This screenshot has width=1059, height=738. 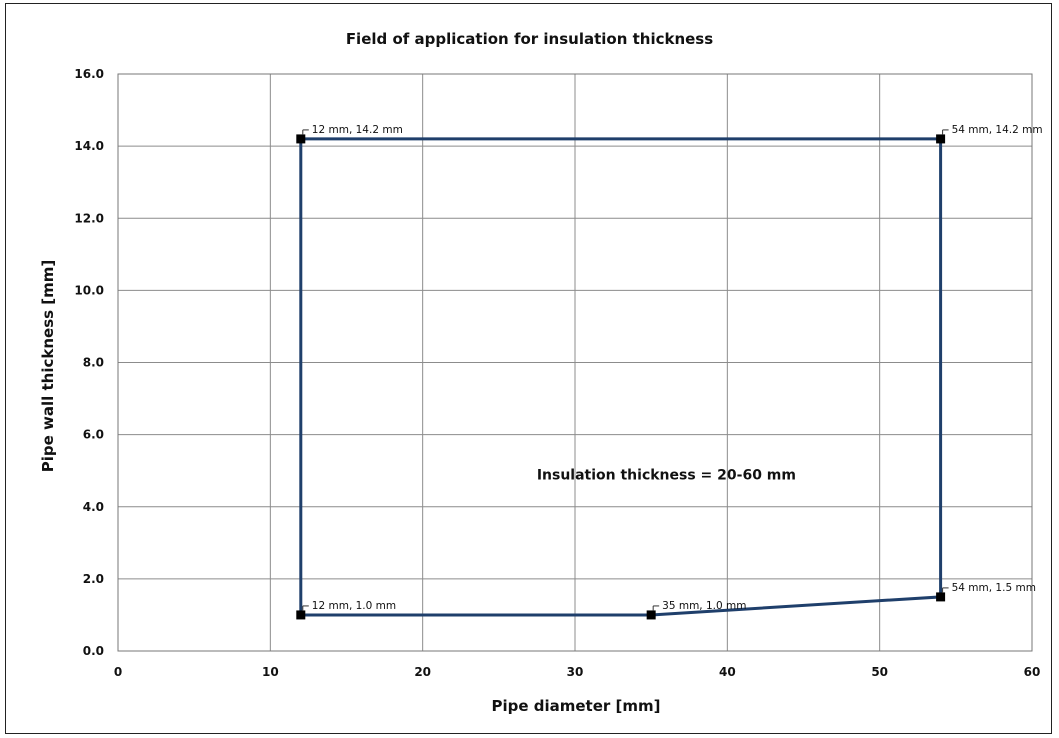 I want to click on y-tick-label: 16.0, so click(x=89, y=74).